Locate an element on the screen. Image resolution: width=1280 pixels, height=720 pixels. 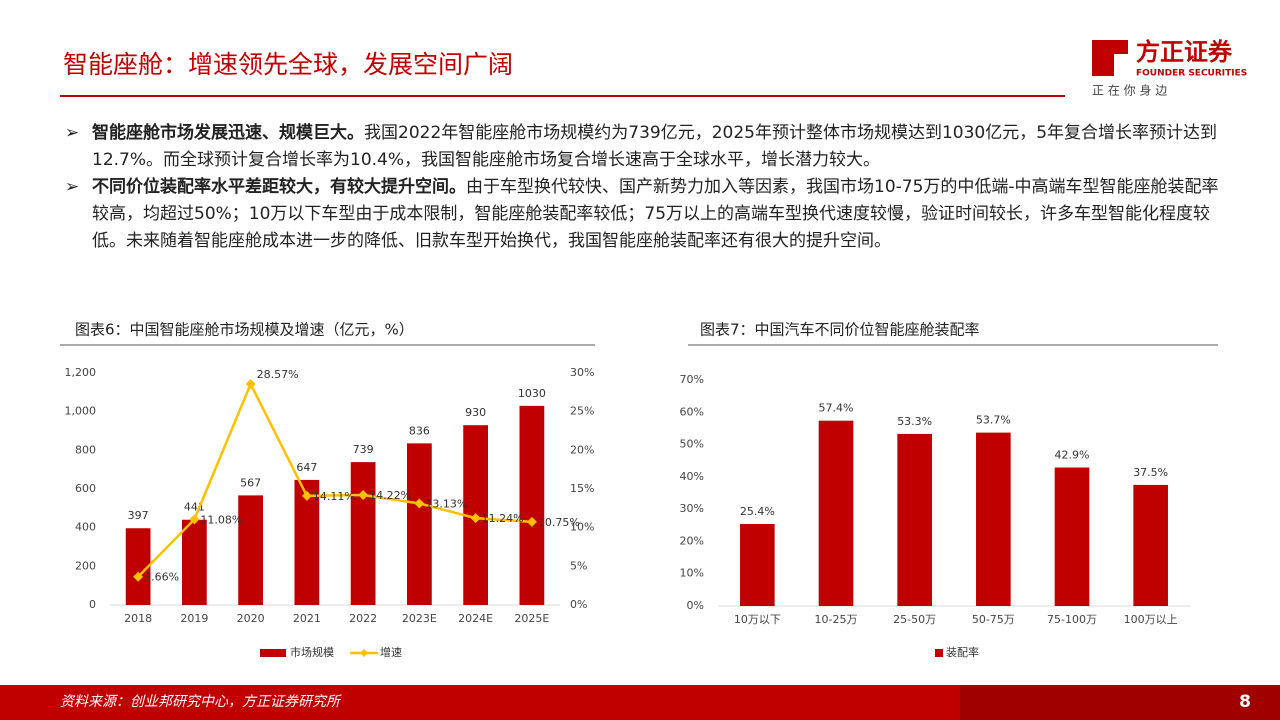
value-label: 836 is located at coordinates (419, 430).